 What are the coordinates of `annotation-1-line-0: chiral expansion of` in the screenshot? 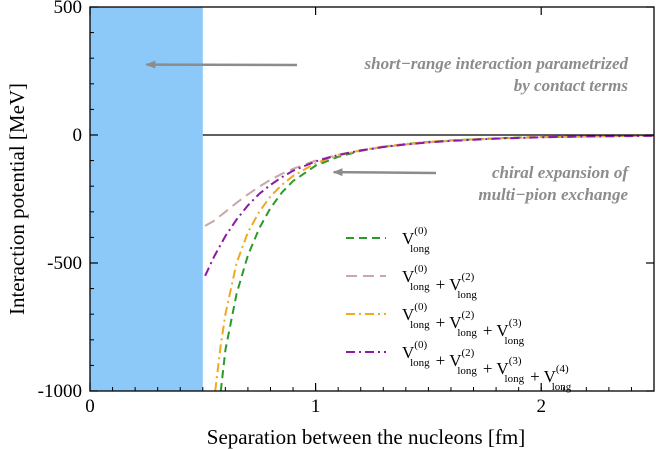 It's located at (561, 172).